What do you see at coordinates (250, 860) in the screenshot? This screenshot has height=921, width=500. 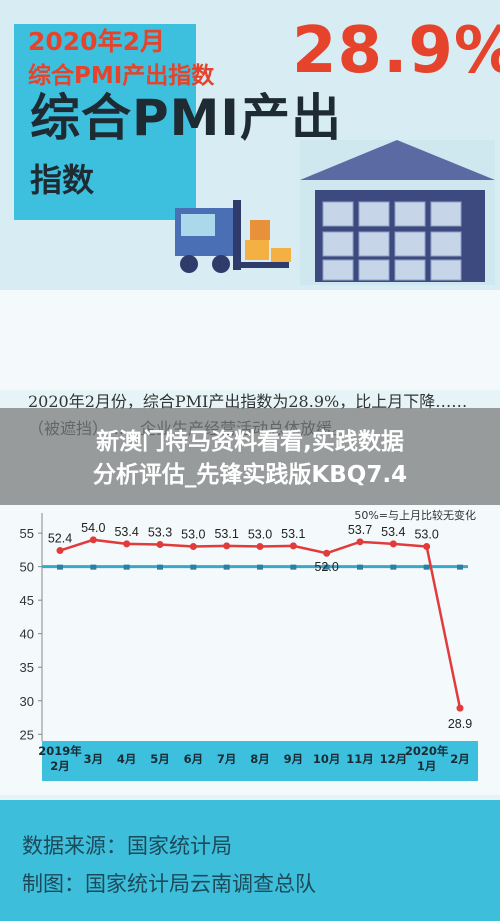 I see `footer` at bounding box center [250, 860].